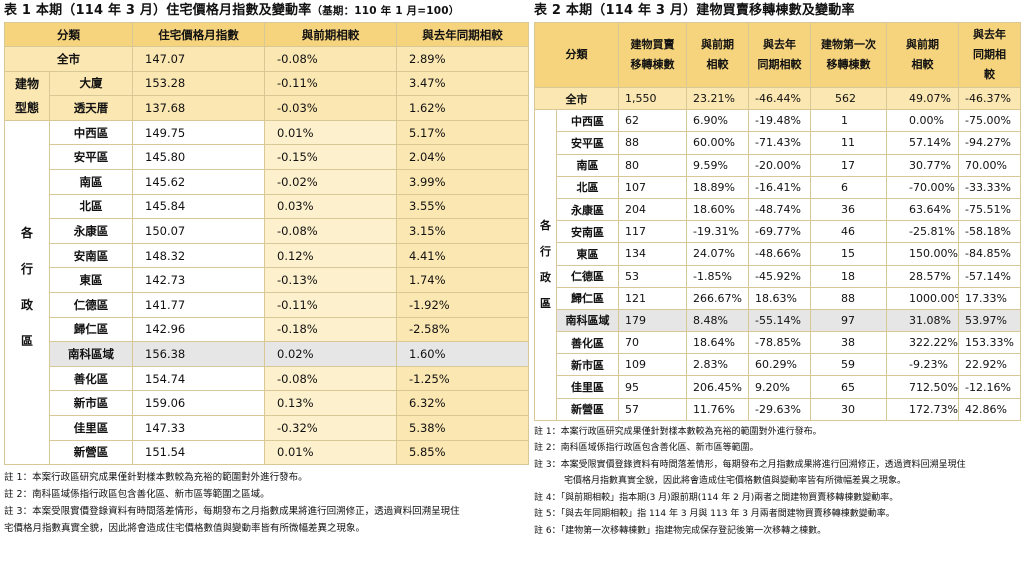 The width and height of the screenshot is (1024, 569). What do you see at coordinates (848, 343) in the screenshot?
I see `table2-district-first: 38` at bounding box center [848, 343].